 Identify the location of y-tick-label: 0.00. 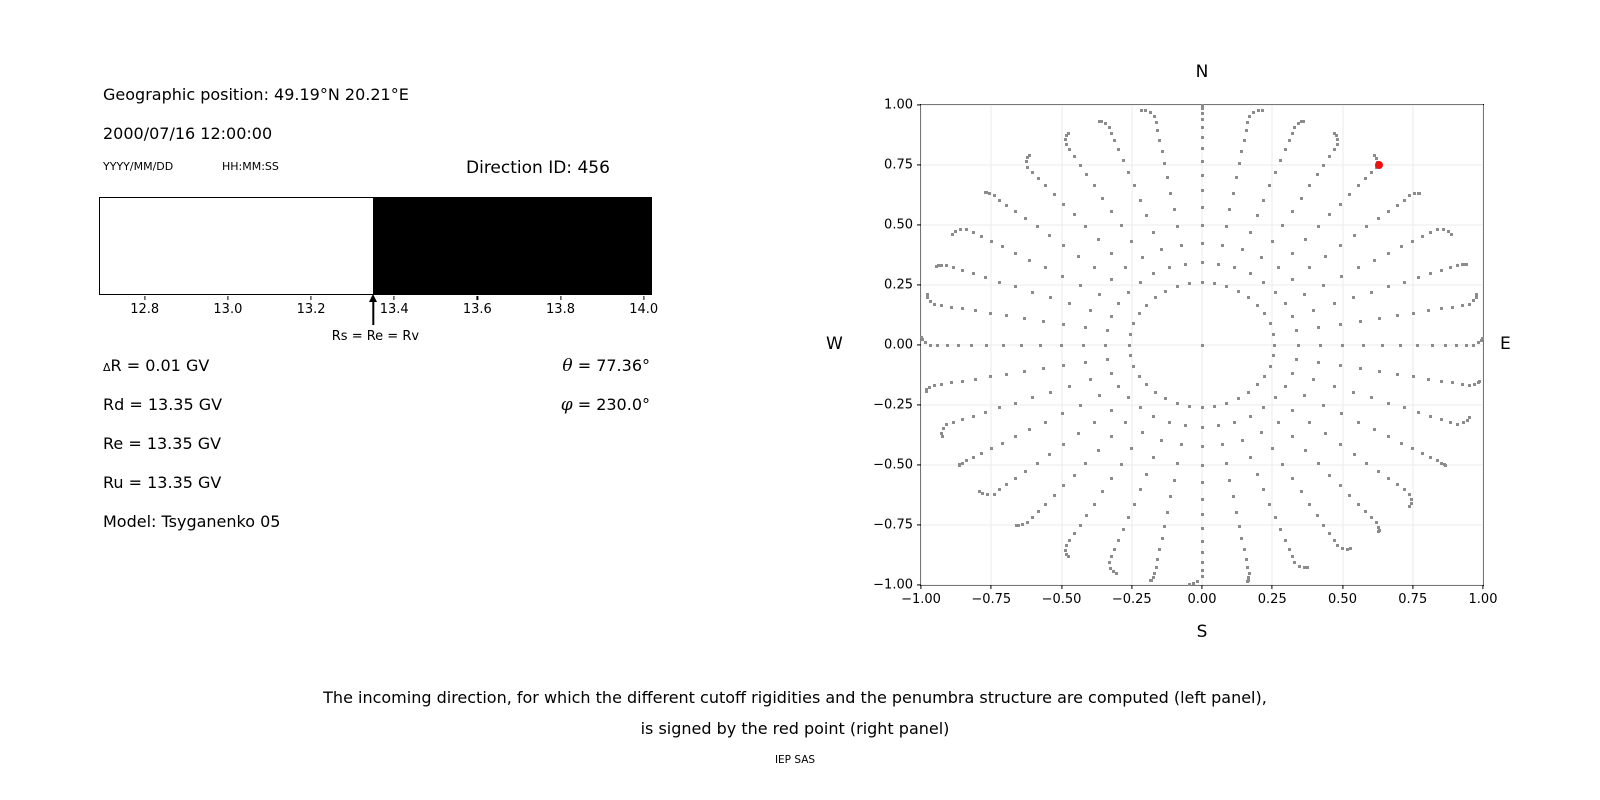
(898, 345).